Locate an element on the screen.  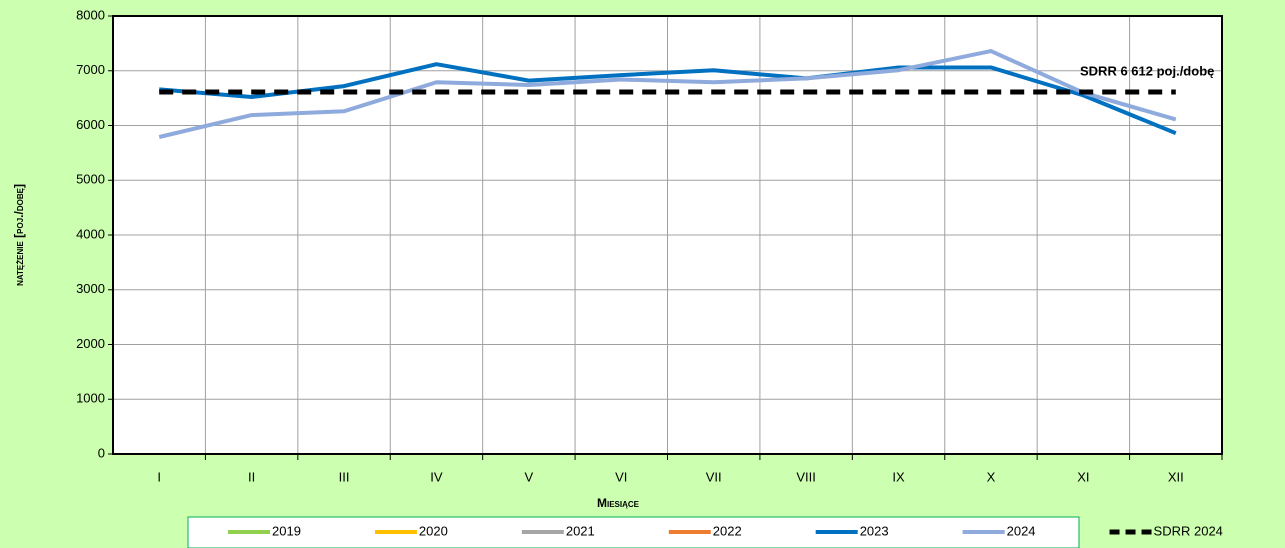
y-tick-label: 6000 is located at coordinates (90, 124).